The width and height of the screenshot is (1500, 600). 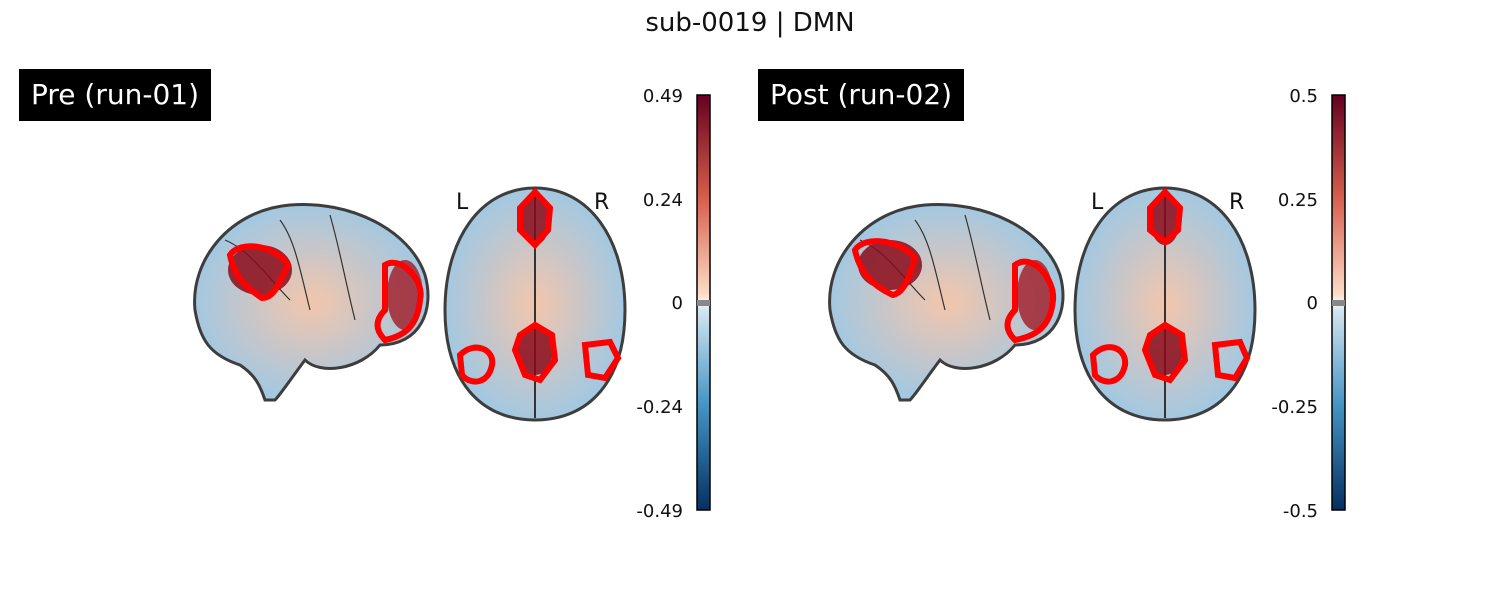 I want to click on colorbar-tick: 0.24, so click(x=662, y=200).